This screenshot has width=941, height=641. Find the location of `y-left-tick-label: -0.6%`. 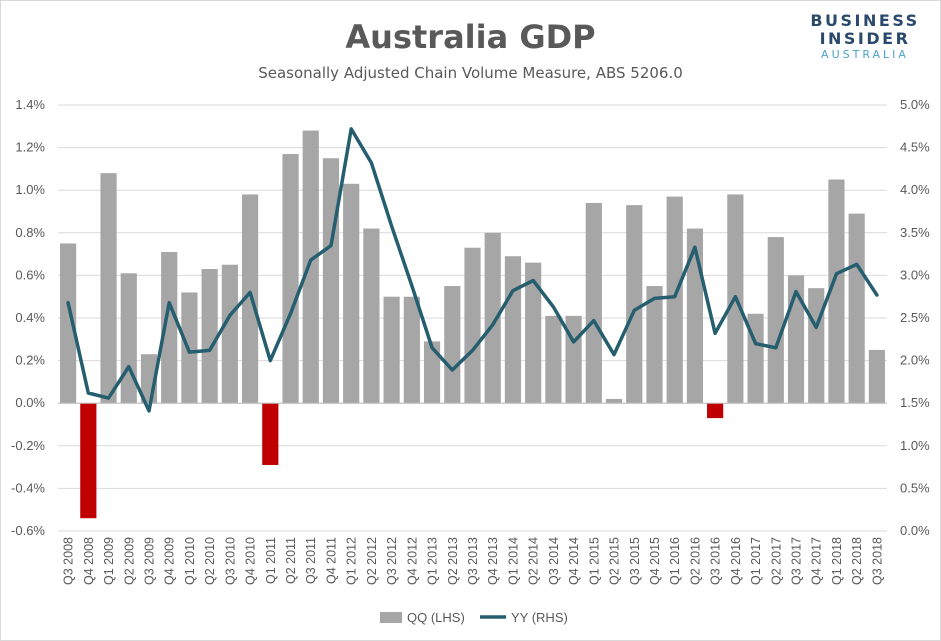

y-left-tick-label: -0.6% is located at coordinates (28, 530).